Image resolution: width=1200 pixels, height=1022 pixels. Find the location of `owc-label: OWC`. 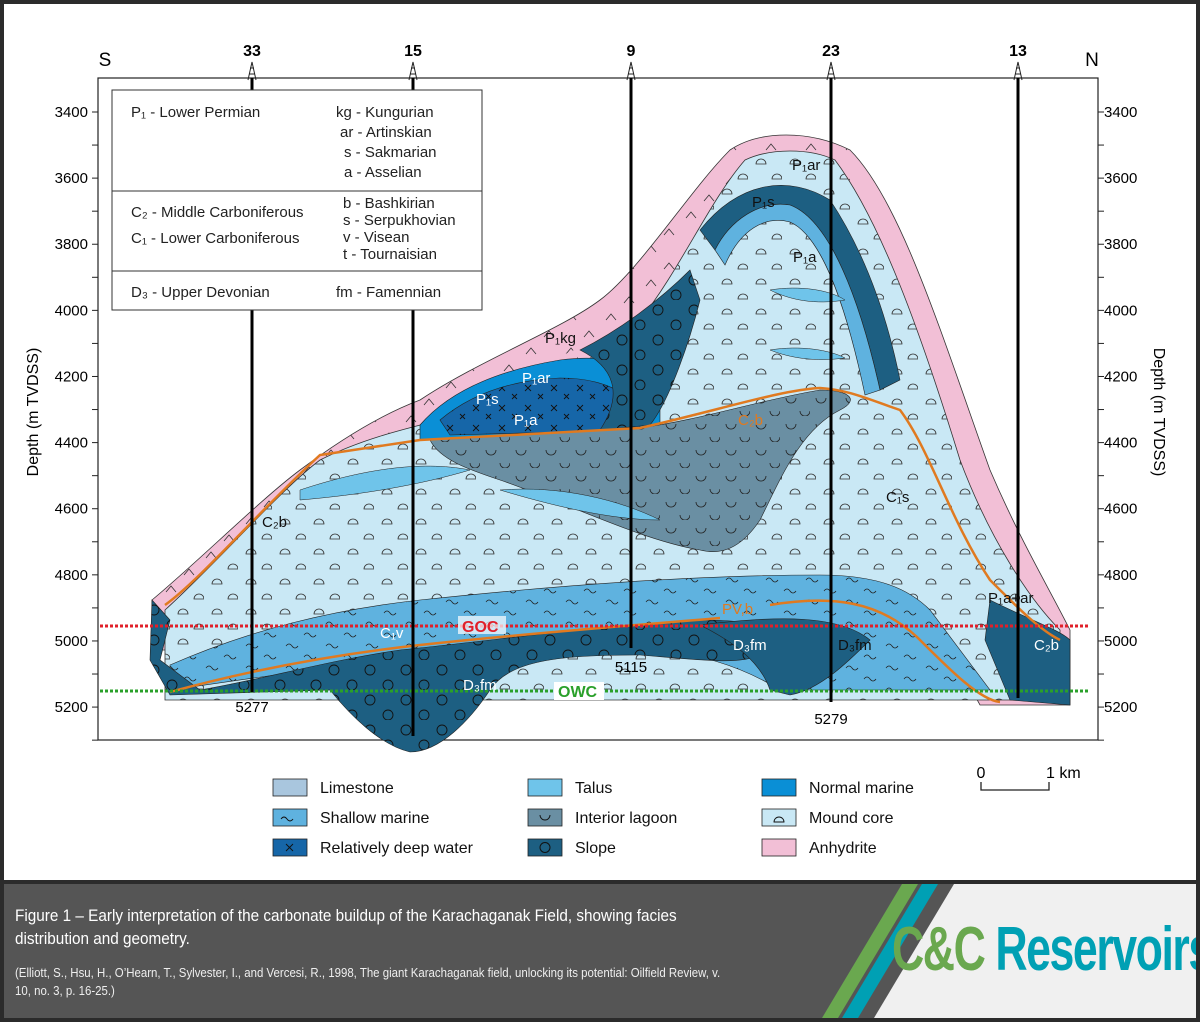

owc-label: OWC is located at coordinates (578, 692).